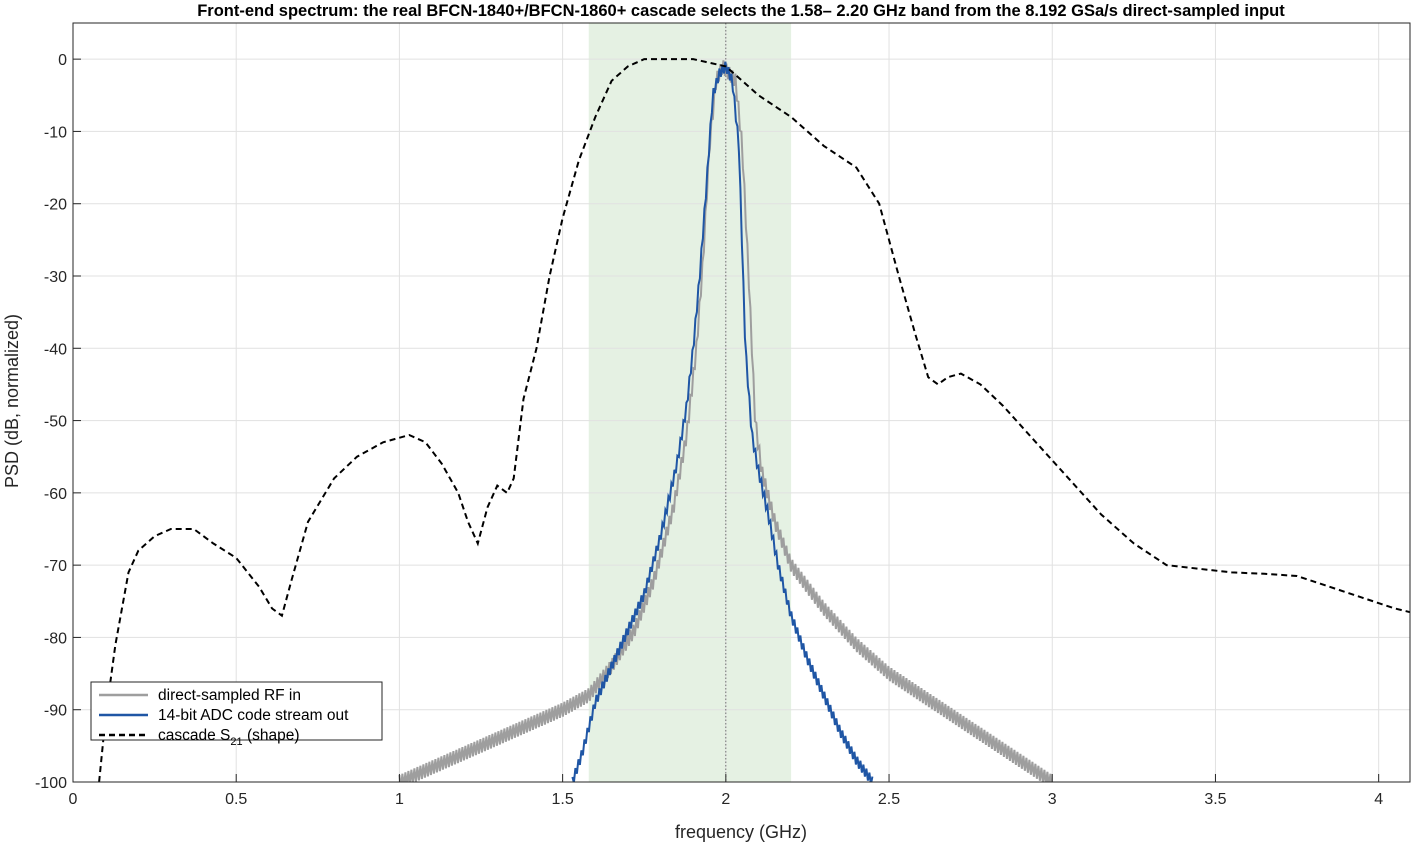 The image size is (1412, 847). I want to click on y-tick-label: -100, so click(51, 783).